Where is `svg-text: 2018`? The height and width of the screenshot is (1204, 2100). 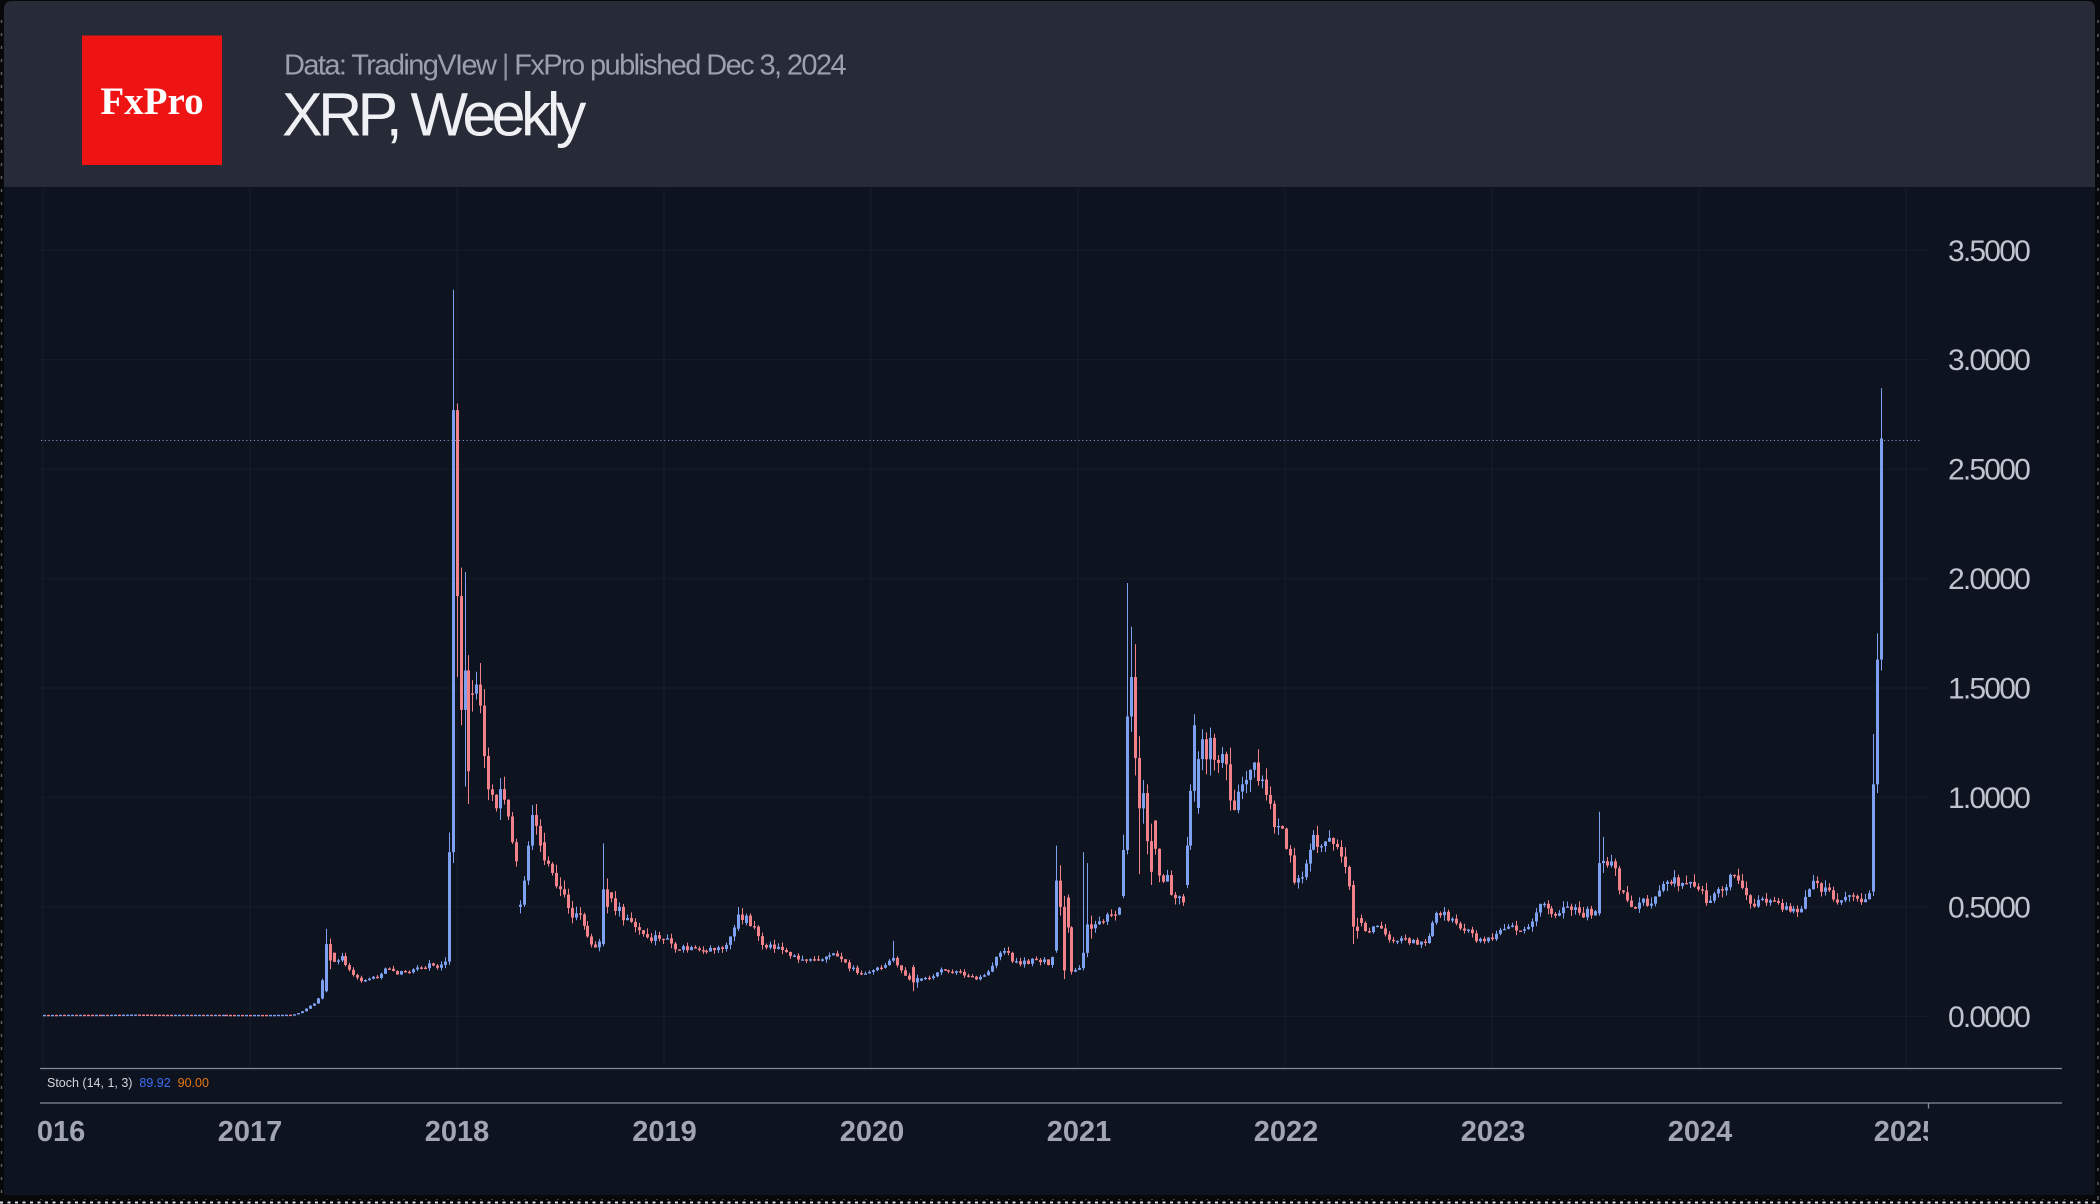
svg-text: 2018 is located at coordinates (457, 1132).